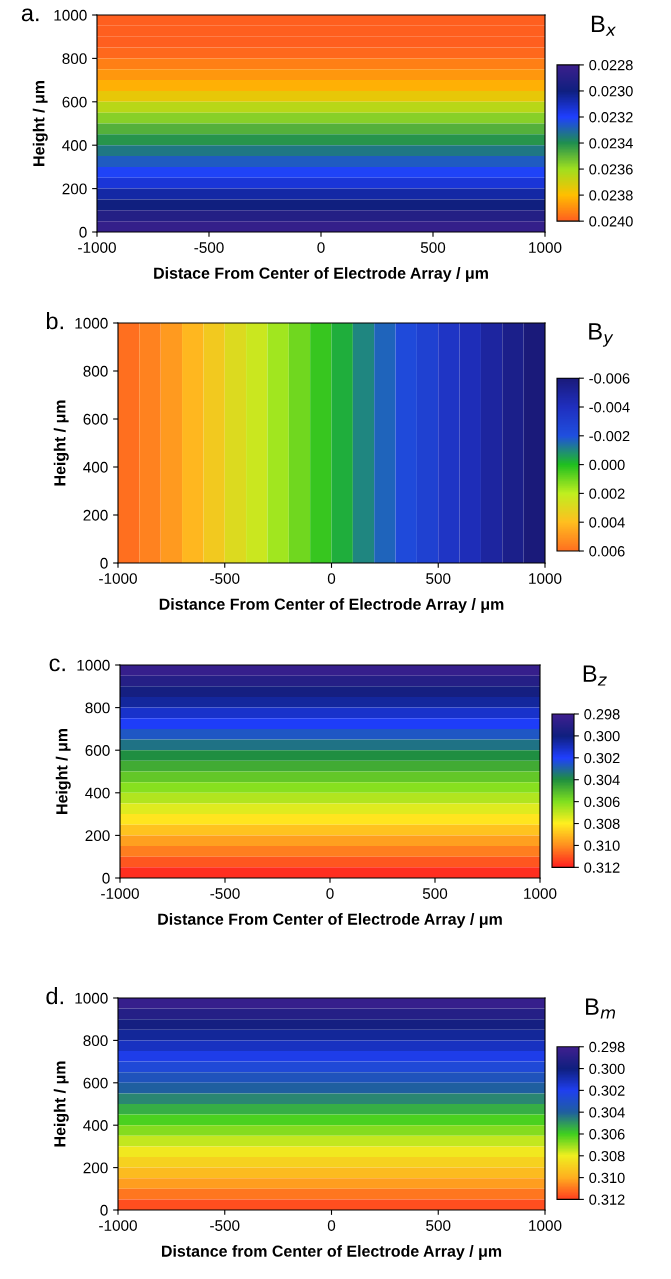  Describe the element at coordinates (611, 169) in the screenshot. I see `color-bar-label: 0.0236` at that location.